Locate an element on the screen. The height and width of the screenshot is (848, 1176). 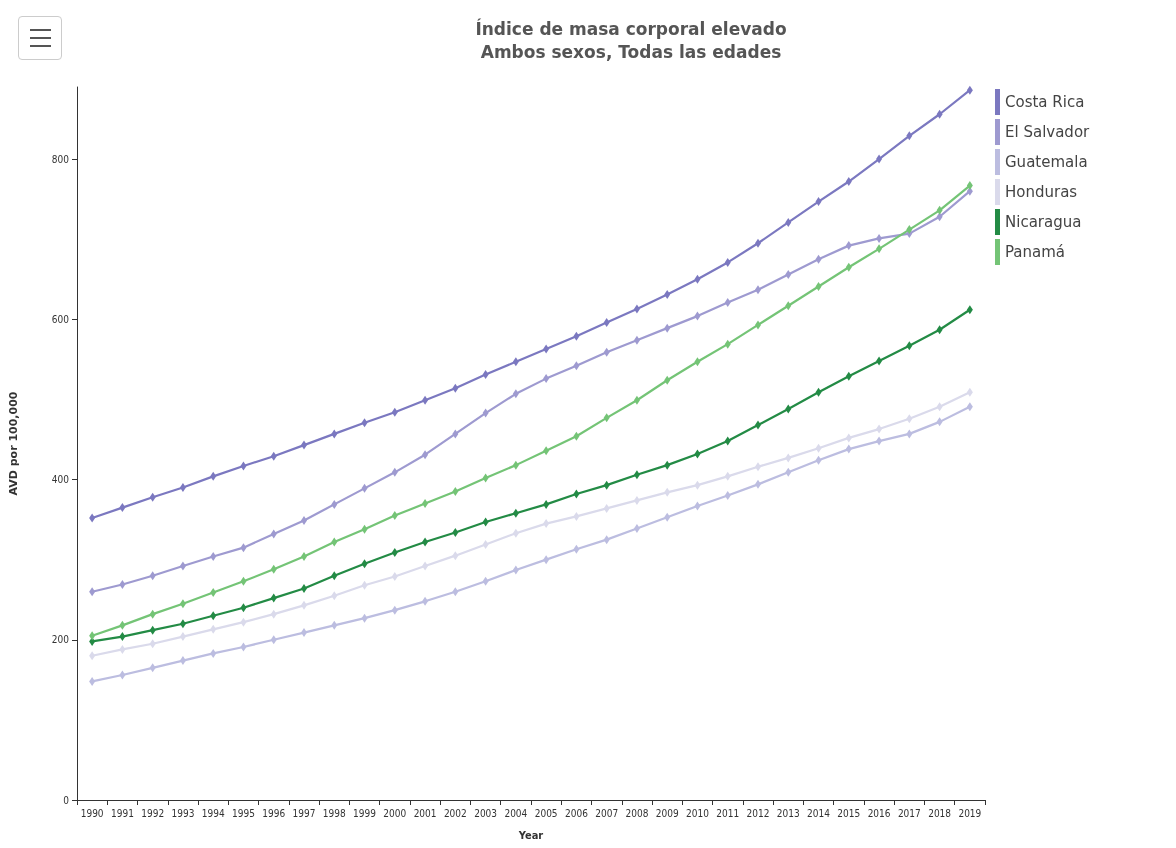
x-tick-label: 1999 is located at coordinates (365, 813).